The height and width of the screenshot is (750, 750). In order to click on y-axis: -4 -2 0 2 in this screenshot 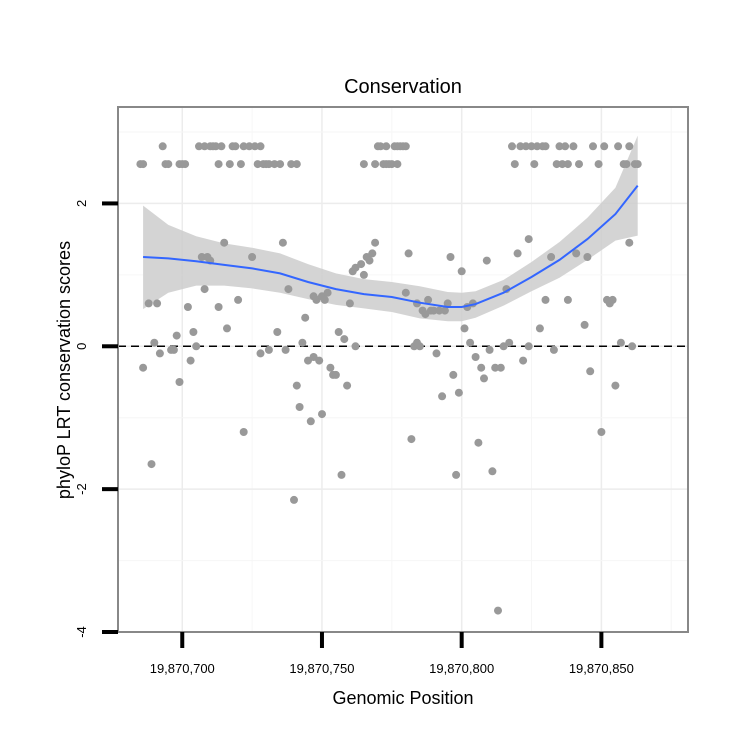, I will do `click(96, 419)`.